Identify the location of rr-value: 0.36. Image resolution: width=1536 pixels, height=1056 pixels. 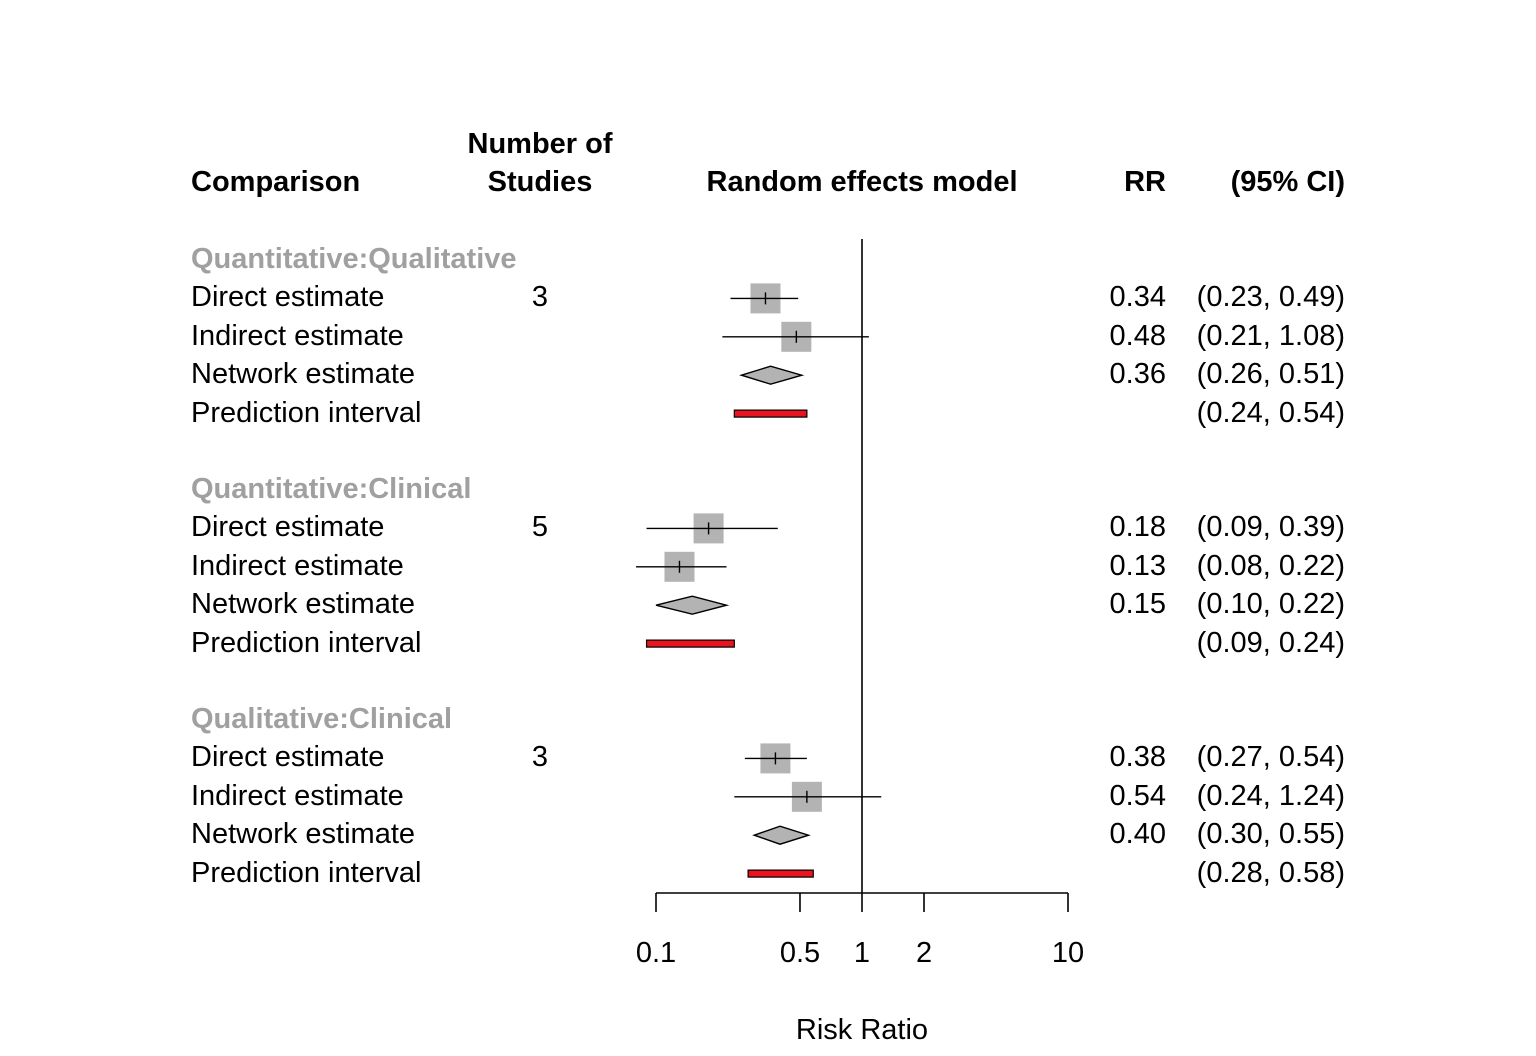
(1137, 374).